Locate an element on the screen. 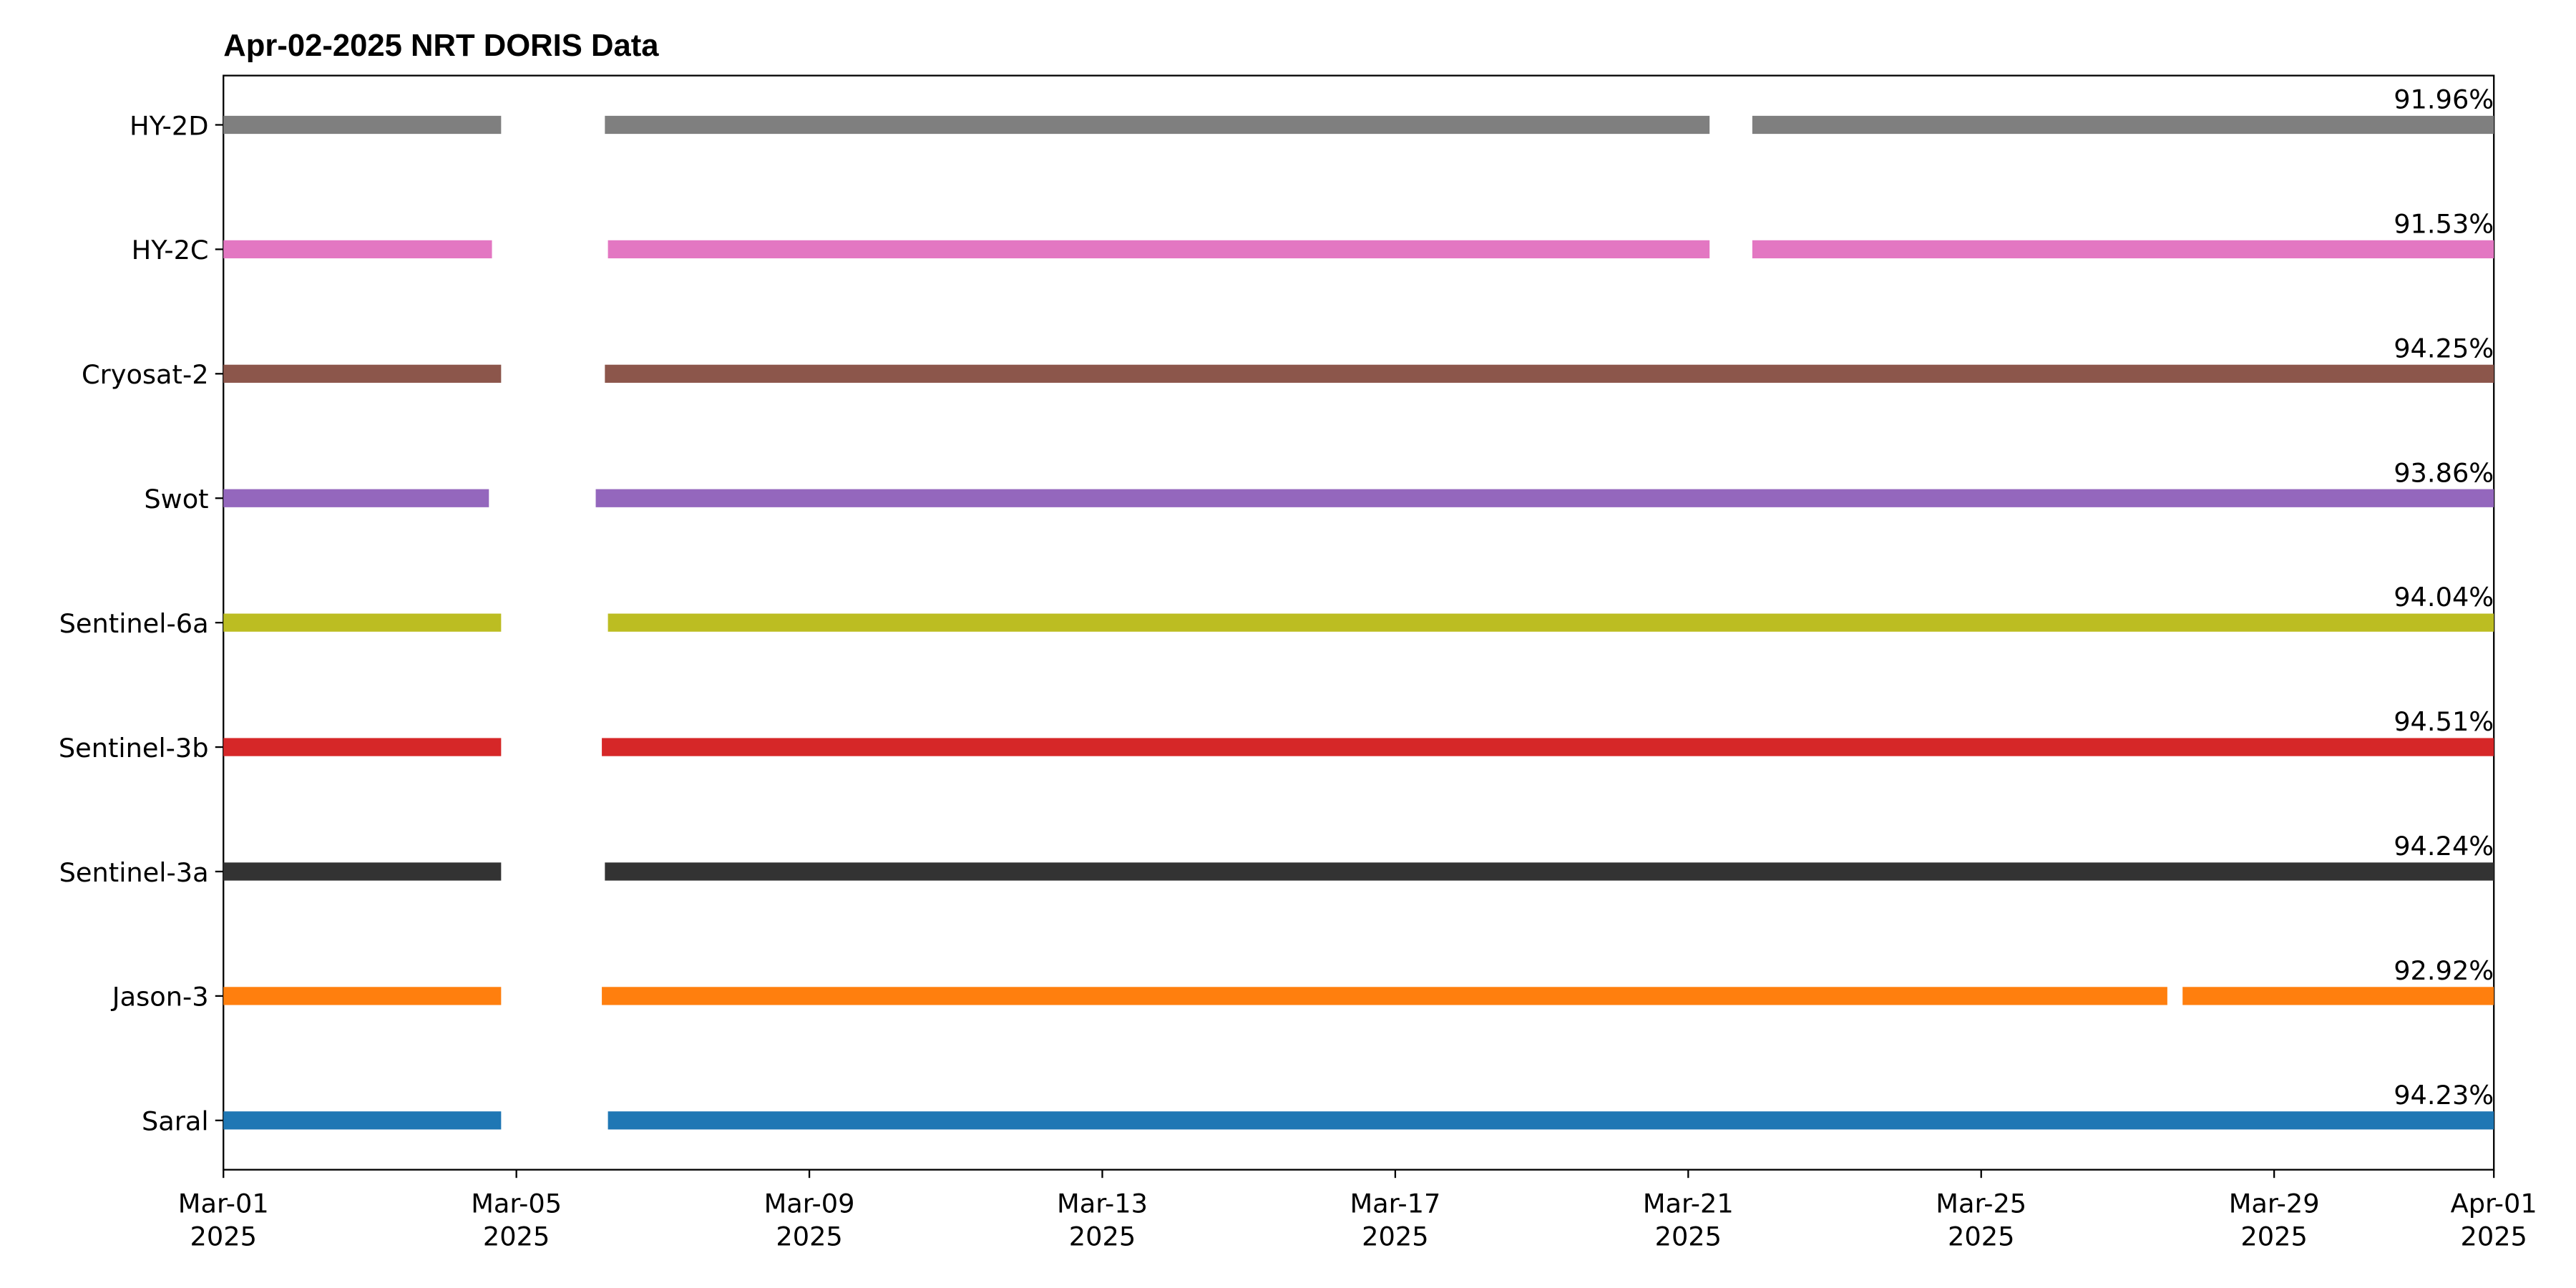 The image size is (2576, 1288). coverage-label: 91.96% is located at coordinates (2444, 100).